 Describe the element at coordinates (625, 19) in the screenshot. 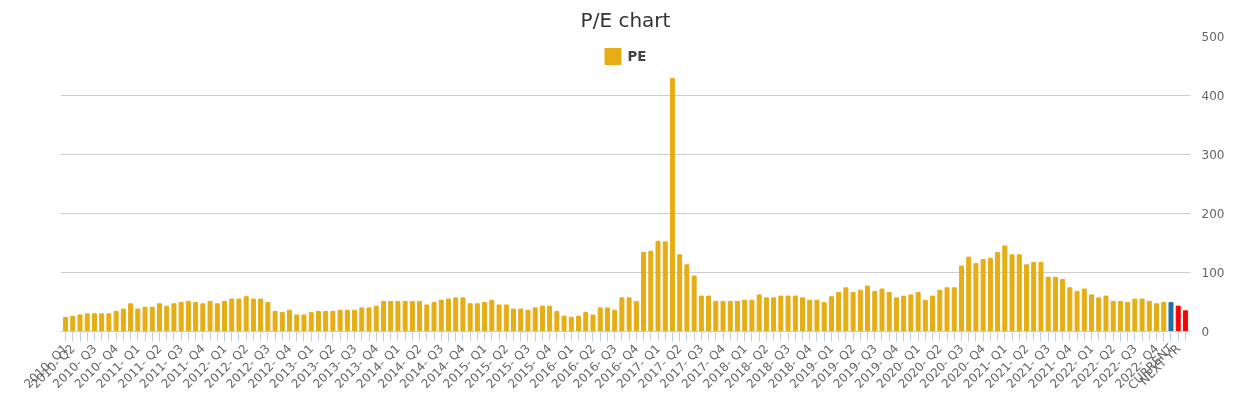

I see `chart-title: P/E chart` at that location.